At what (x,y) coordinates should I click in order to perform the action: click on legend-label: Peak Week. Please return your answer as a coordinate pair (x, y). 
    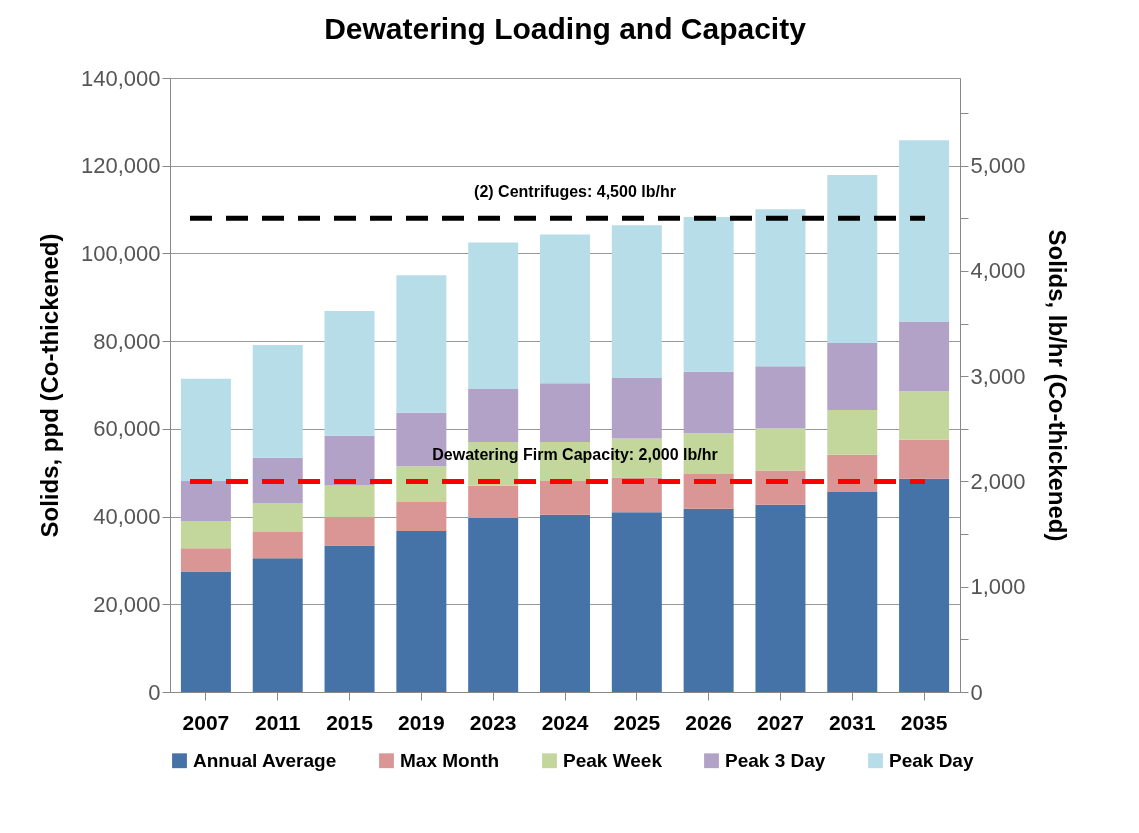
    Looking at the image, I should click on (613, 760).